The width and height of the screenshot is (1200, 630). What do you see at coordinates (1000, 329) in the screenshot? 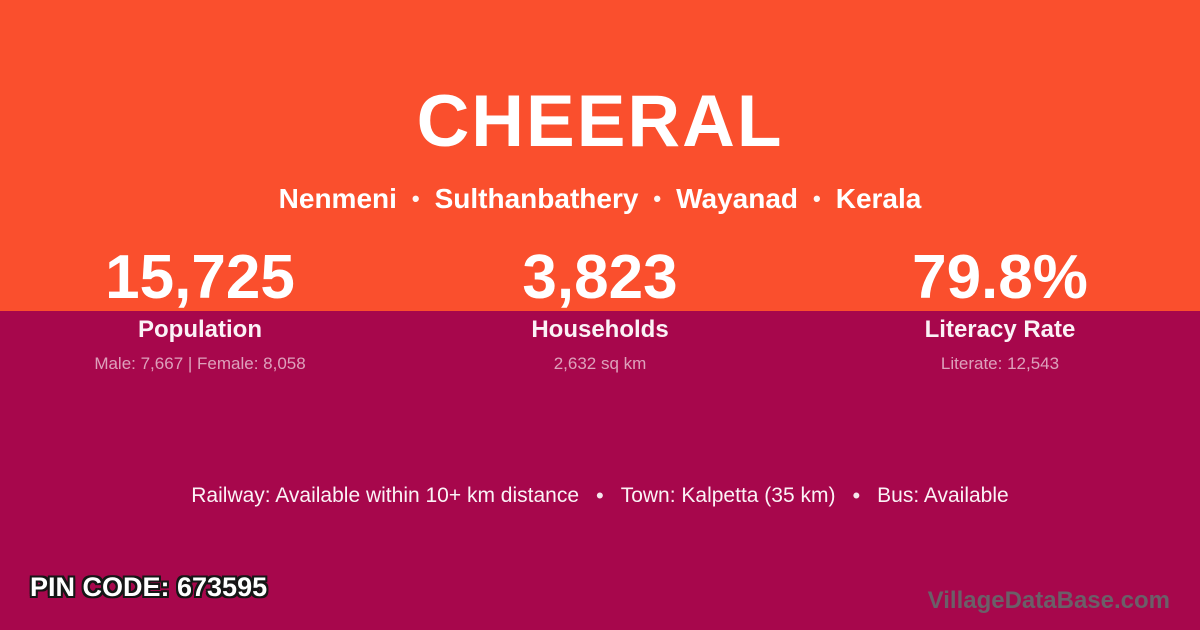
I see `literacy-label: Literacy Rate` at bounding box center [1000, 329].